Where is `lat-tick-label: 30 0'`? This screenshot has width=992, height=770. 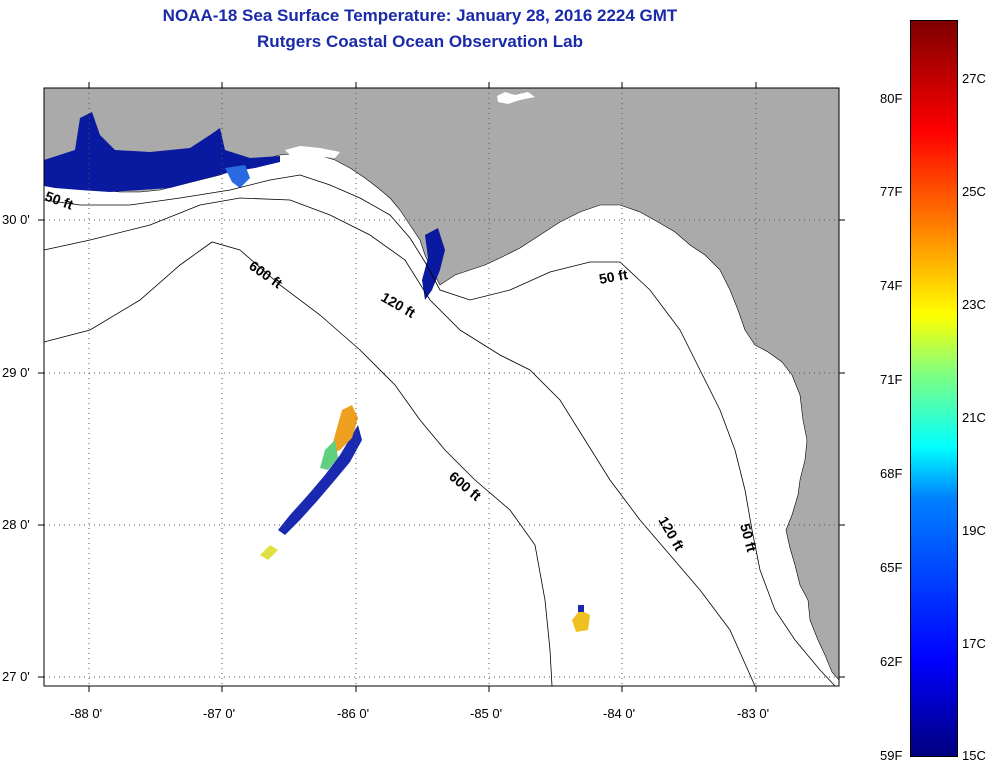 lat-tick-label: 30 0' is located at coordinates (16, 219).